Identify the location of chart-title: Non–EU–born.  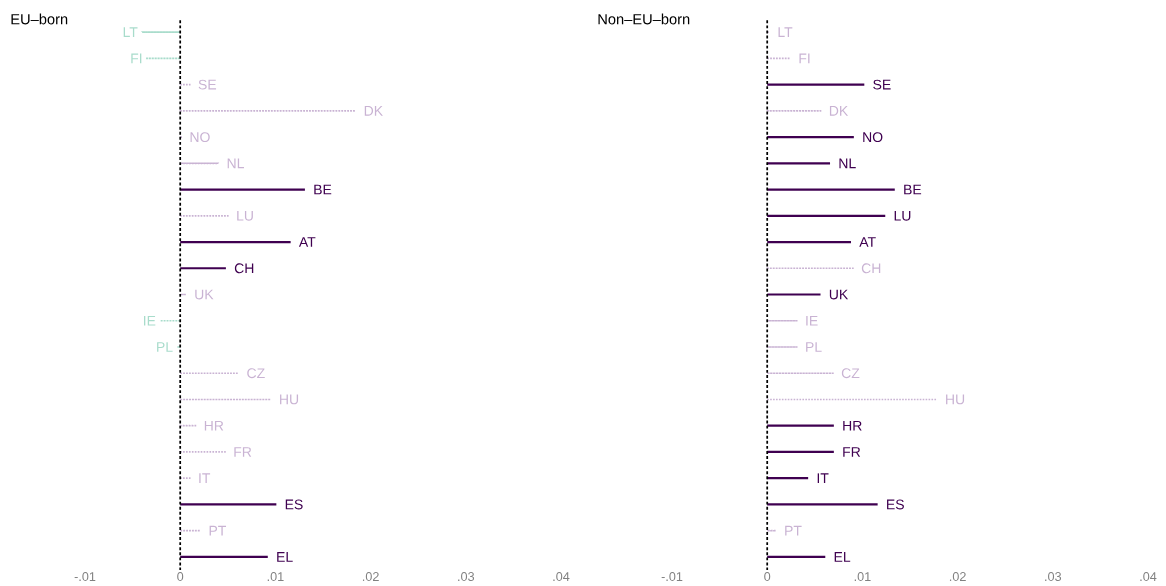
(644, 19).